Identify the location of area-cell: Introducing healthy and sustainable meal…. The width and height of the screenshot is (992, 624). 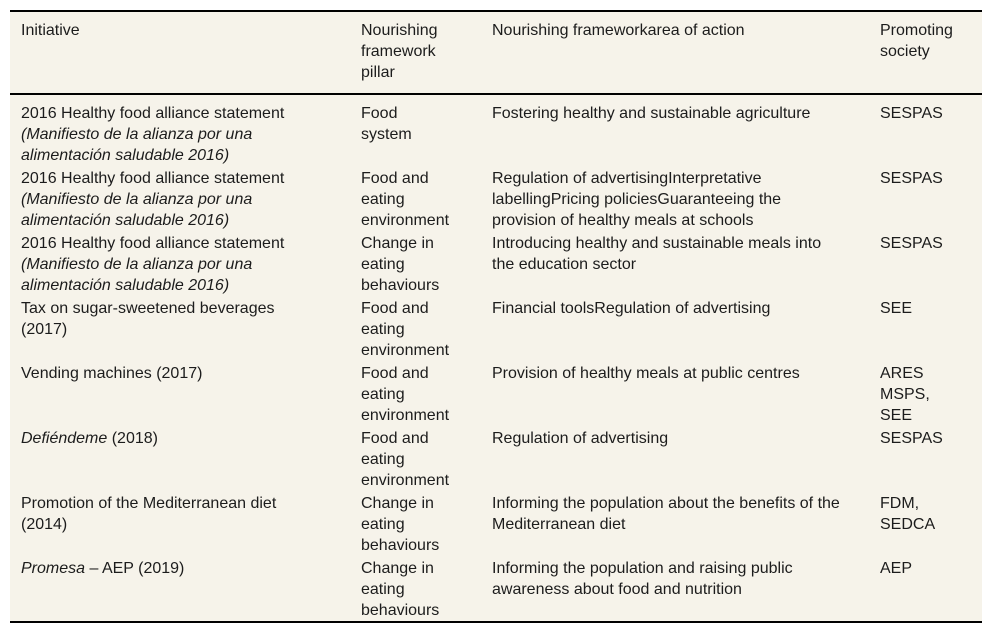
(657, 254).